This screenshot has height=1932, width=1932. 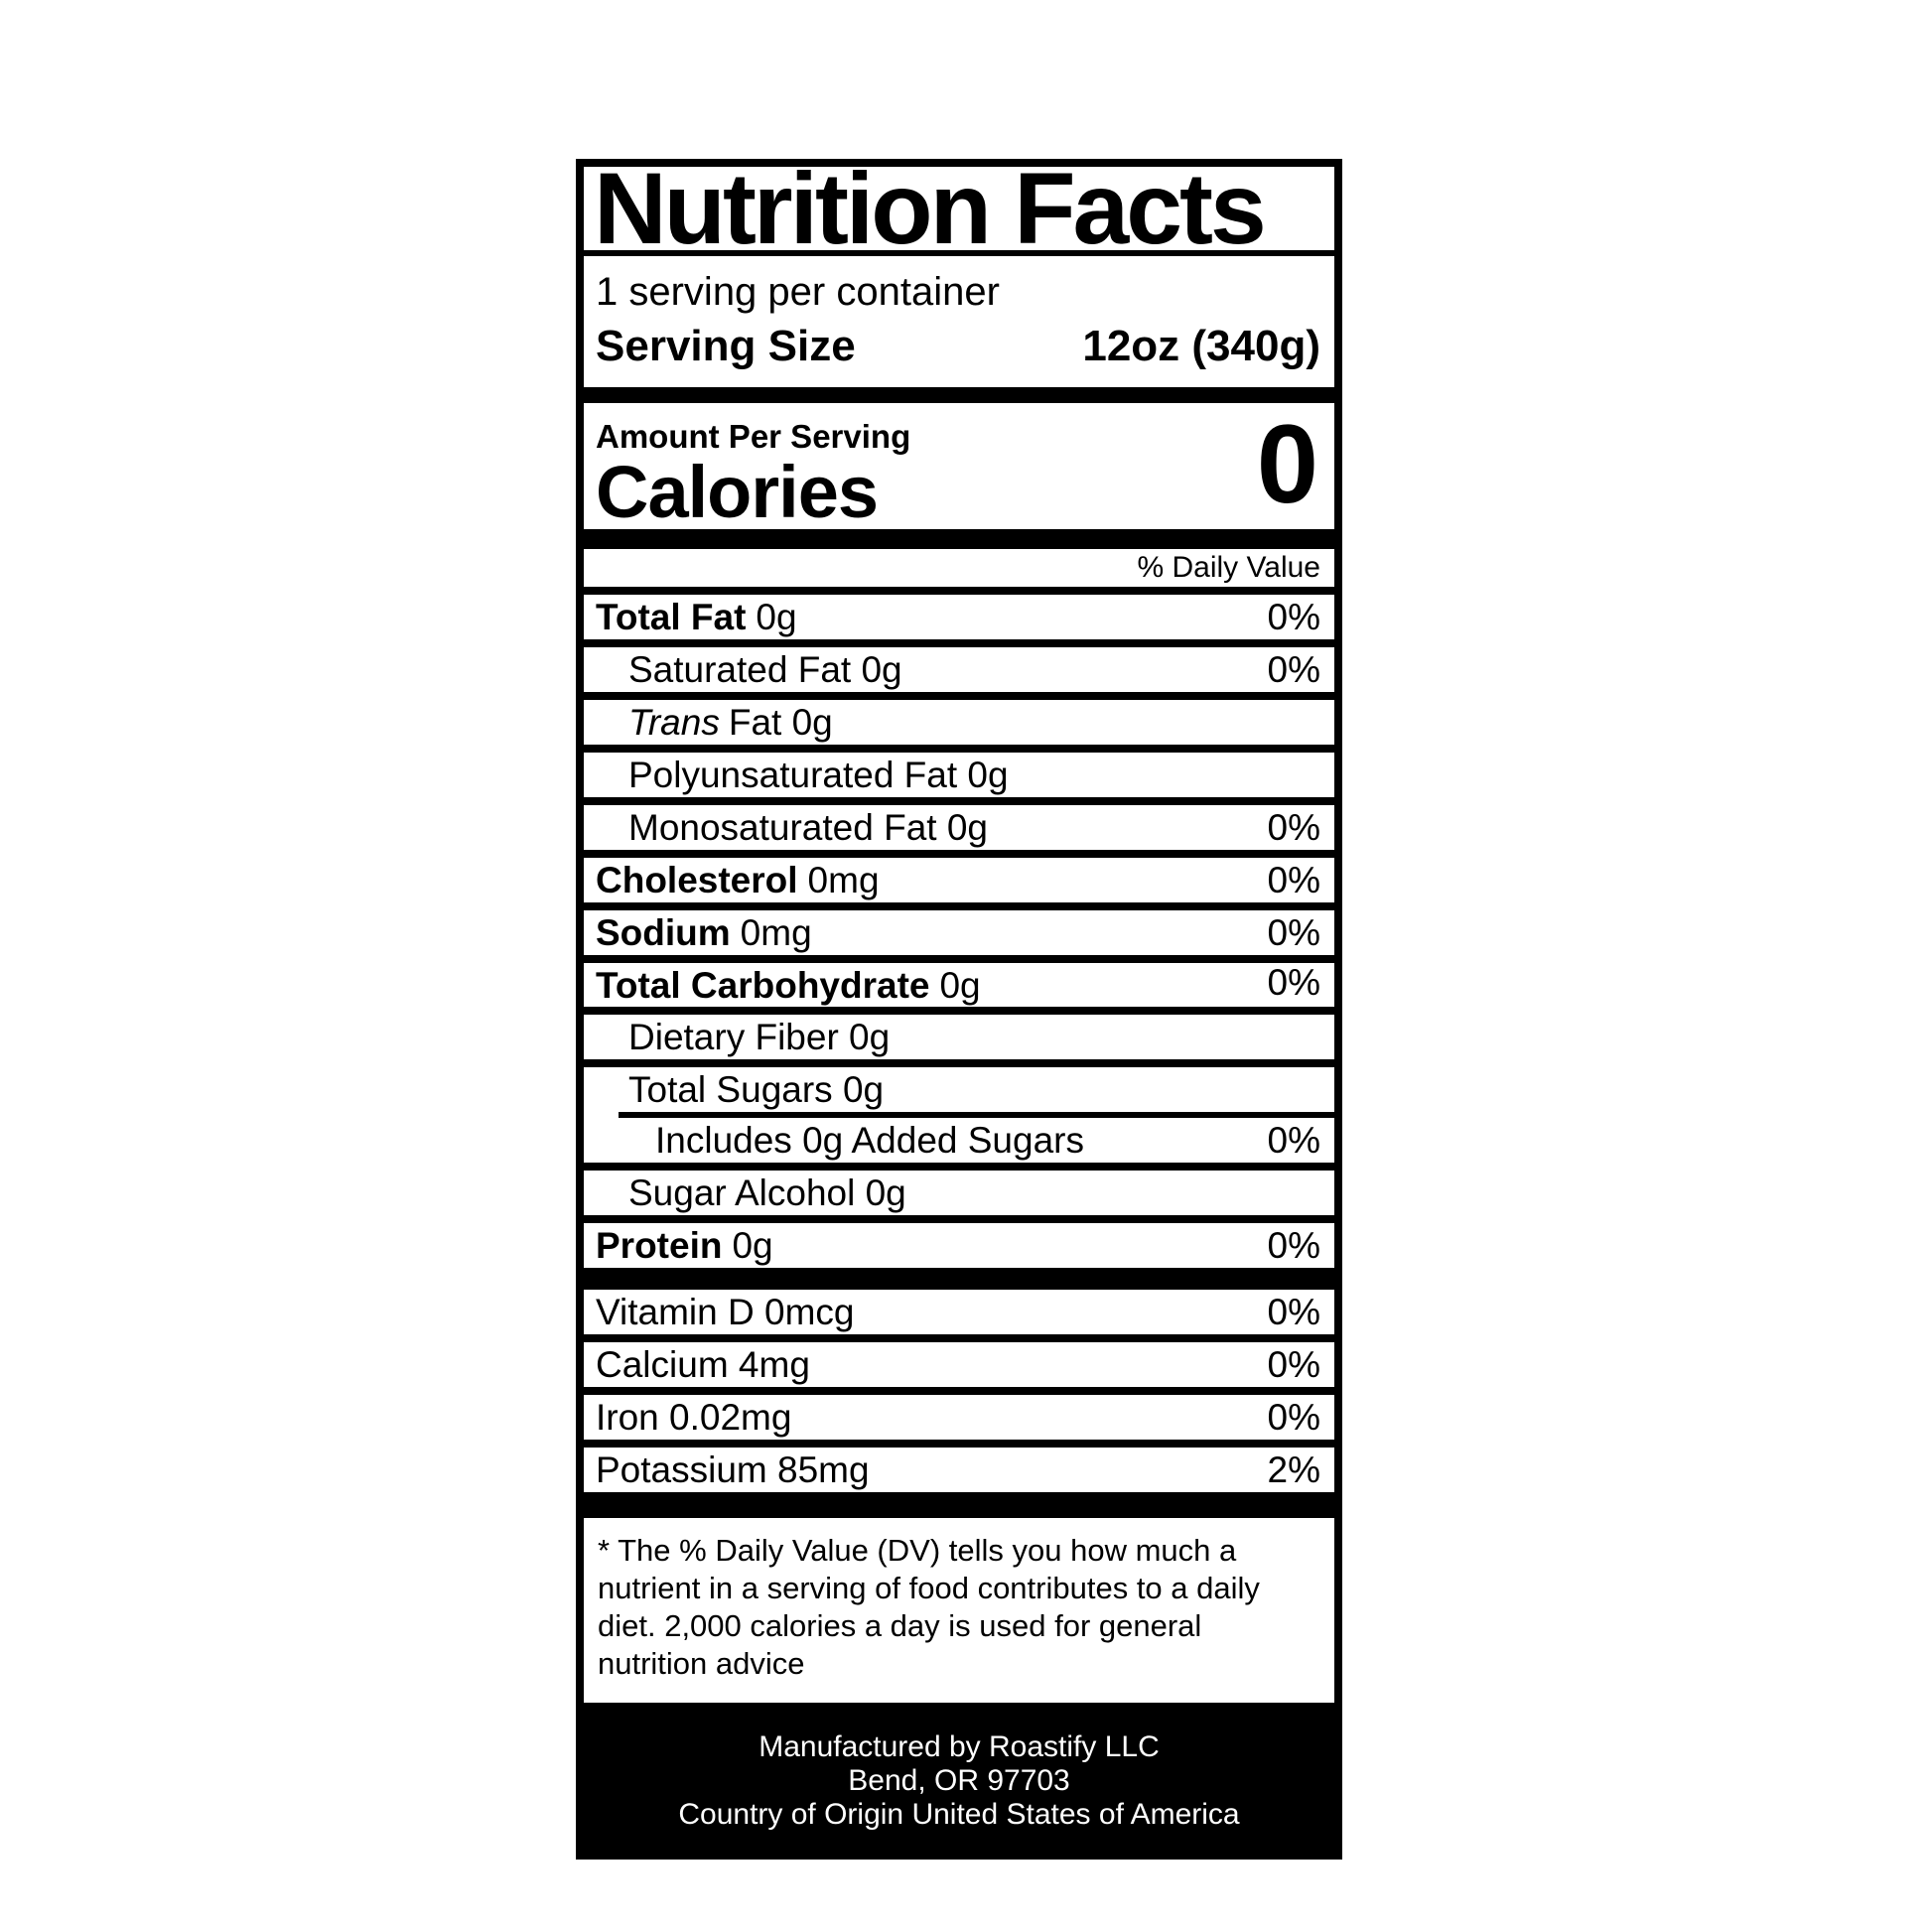 I want to click on nutrient-row-polyunsaturated-fat: Polyunsaturated Fat 0g, so click(x=959, y=779).